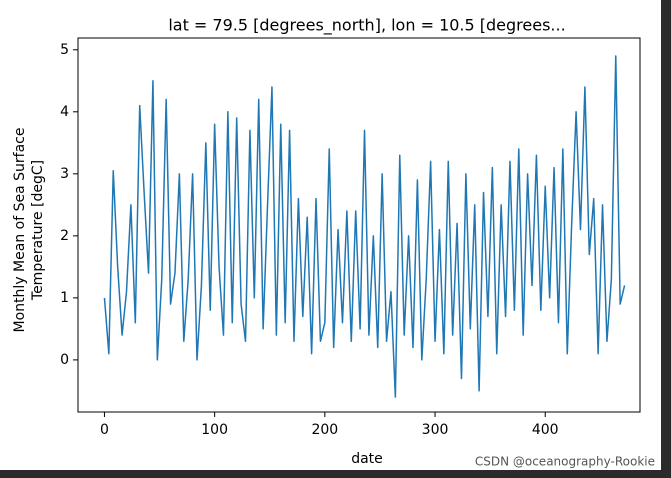 This screenshot has height=478, width=671. Describe the element at coordinates (64, 50) in the screenshot. I see `y-tick-label: 5` at that location.